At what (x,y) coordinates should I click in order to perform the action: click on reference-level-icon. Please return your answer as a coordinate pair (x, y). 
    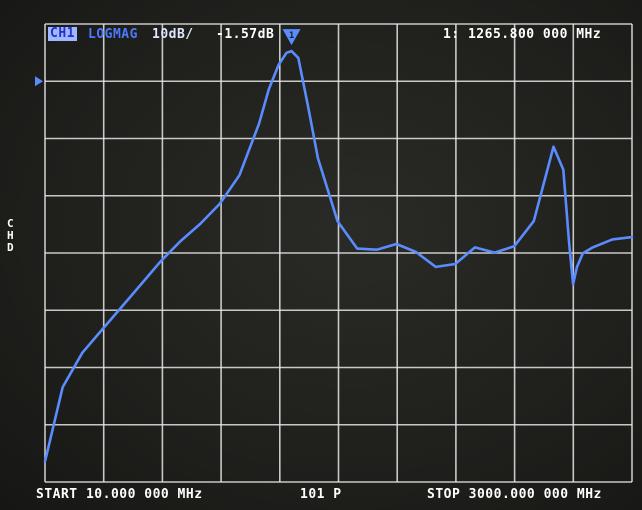
    Looking at the image, I should click on (39, 81).